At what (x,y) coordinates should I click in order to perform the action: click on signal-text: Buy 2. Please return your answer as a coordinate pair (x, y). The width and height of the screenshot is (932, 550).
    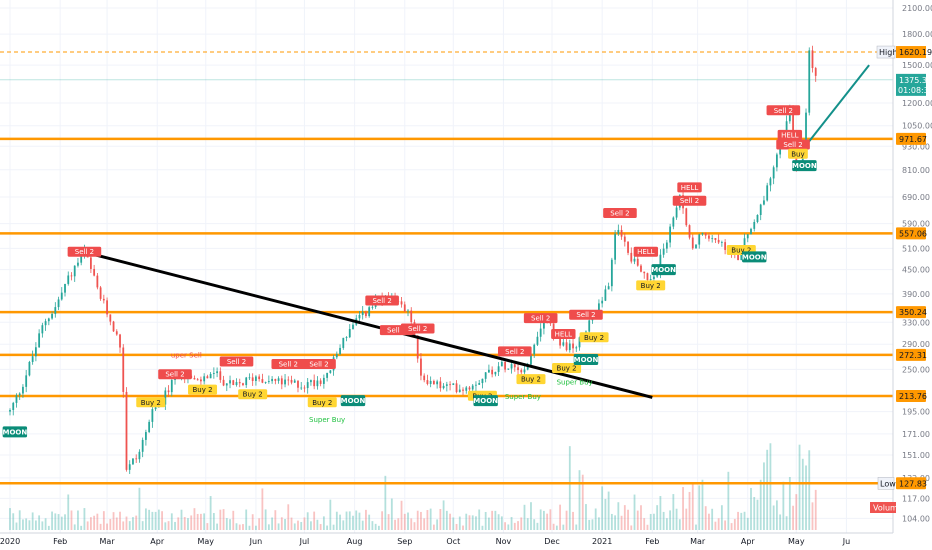
    Looking at the image, I should click on (203, 390).